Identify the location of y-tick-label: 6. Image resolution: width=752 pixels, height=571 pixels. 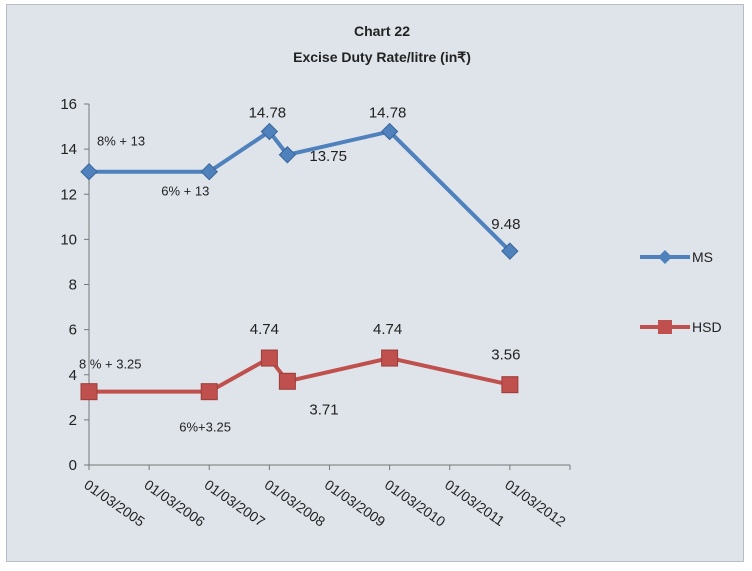
(73, 330).